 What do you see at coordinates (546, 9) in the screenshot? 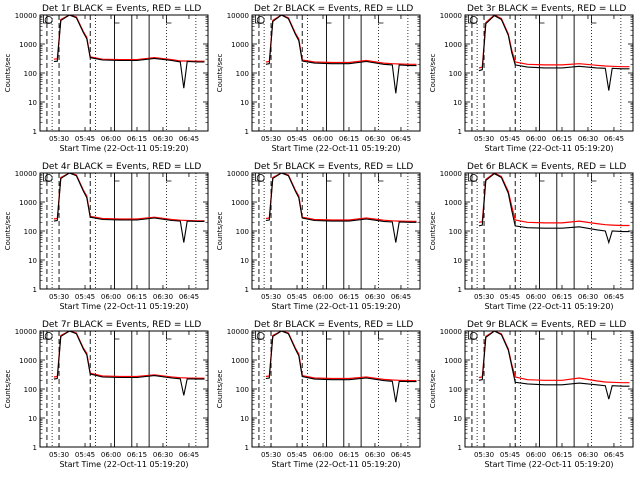
I see `panel-title: Det 3r BLACK = Events, RED = LLD` at bounding box center [546, 9].